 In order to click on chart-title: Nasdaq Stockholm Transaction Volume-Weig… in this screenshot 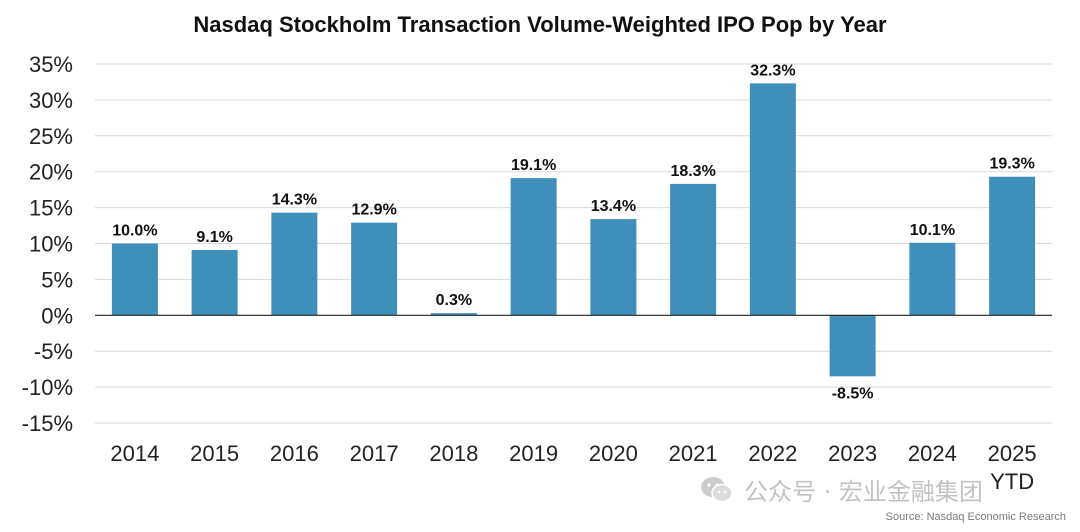, I will do `click(540, 24)`.